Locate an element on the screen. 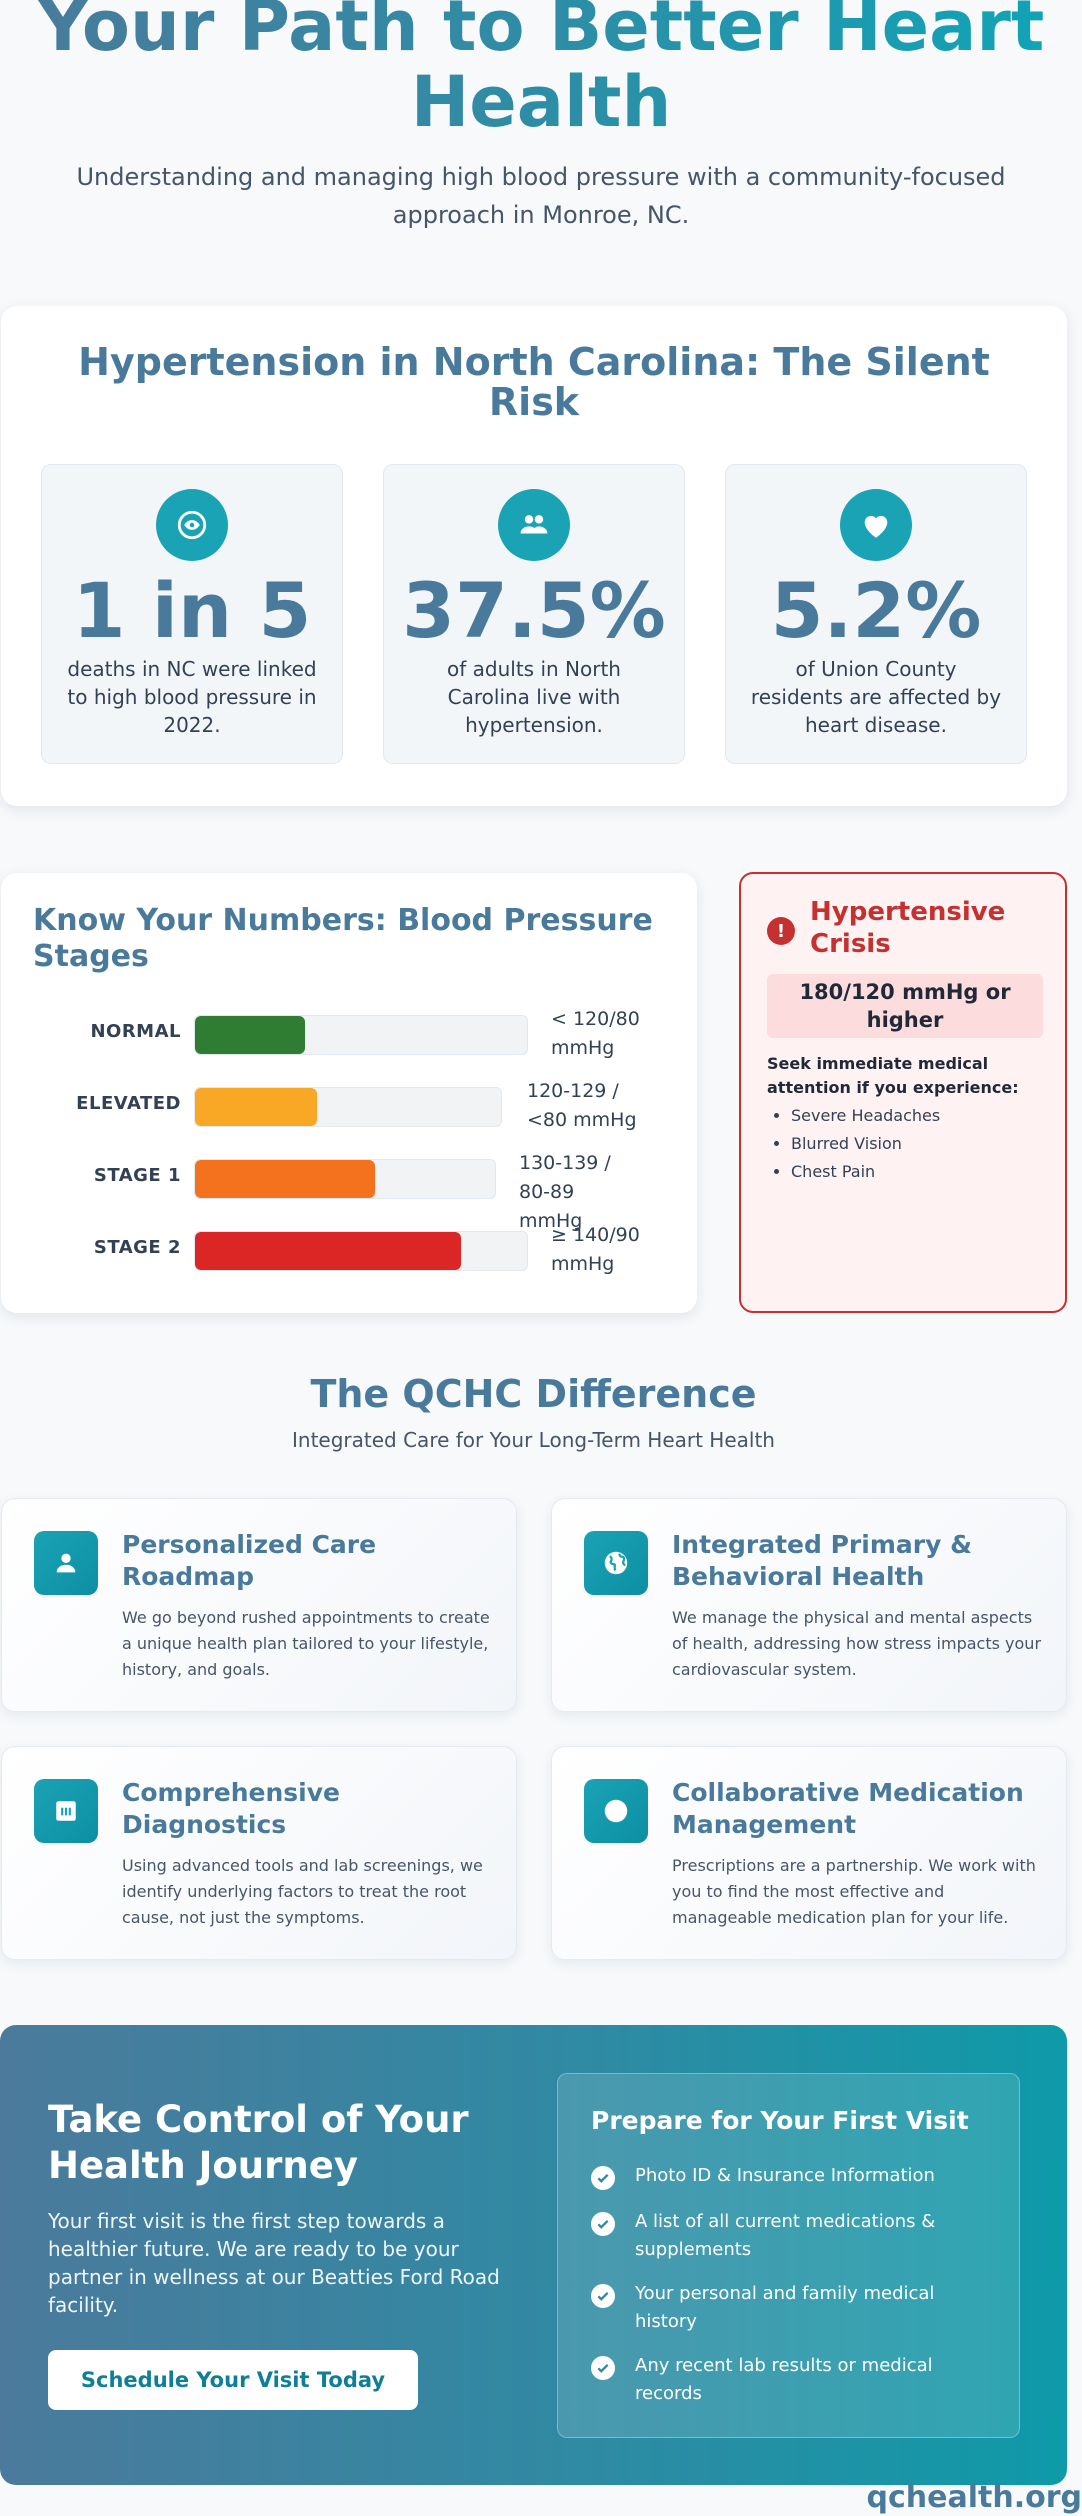 This screenshot has width=1082, height=2516. symptom-item: Blurred Vision is located at coordinates (916, 1144).